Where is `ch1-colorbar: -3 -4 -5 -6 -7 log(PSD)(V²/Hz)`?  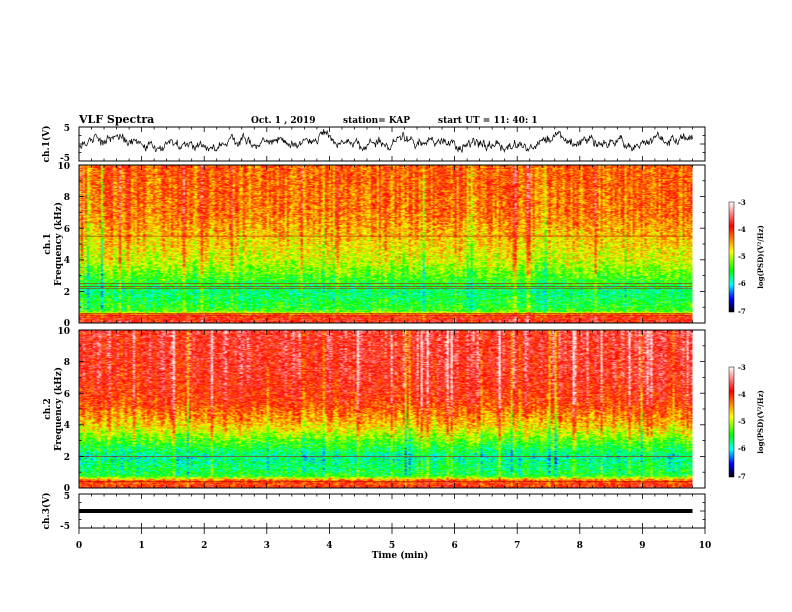
ch1-colorbar: -3 -4 -5 -6 -7 log(PSD)(V²/Hz) is located at coordinates (746, 257).